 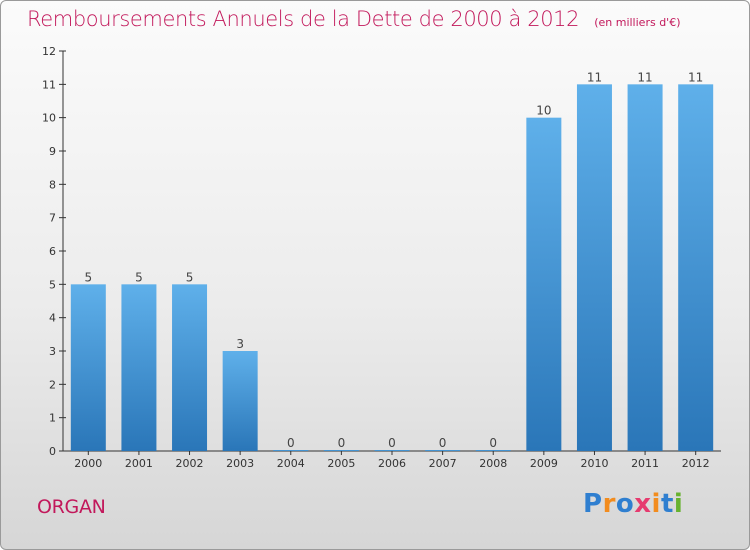 What do you see at coordinates (625, 504) in the screenshot?
I see `logo-letter: o` at bounding box center [625, 504].